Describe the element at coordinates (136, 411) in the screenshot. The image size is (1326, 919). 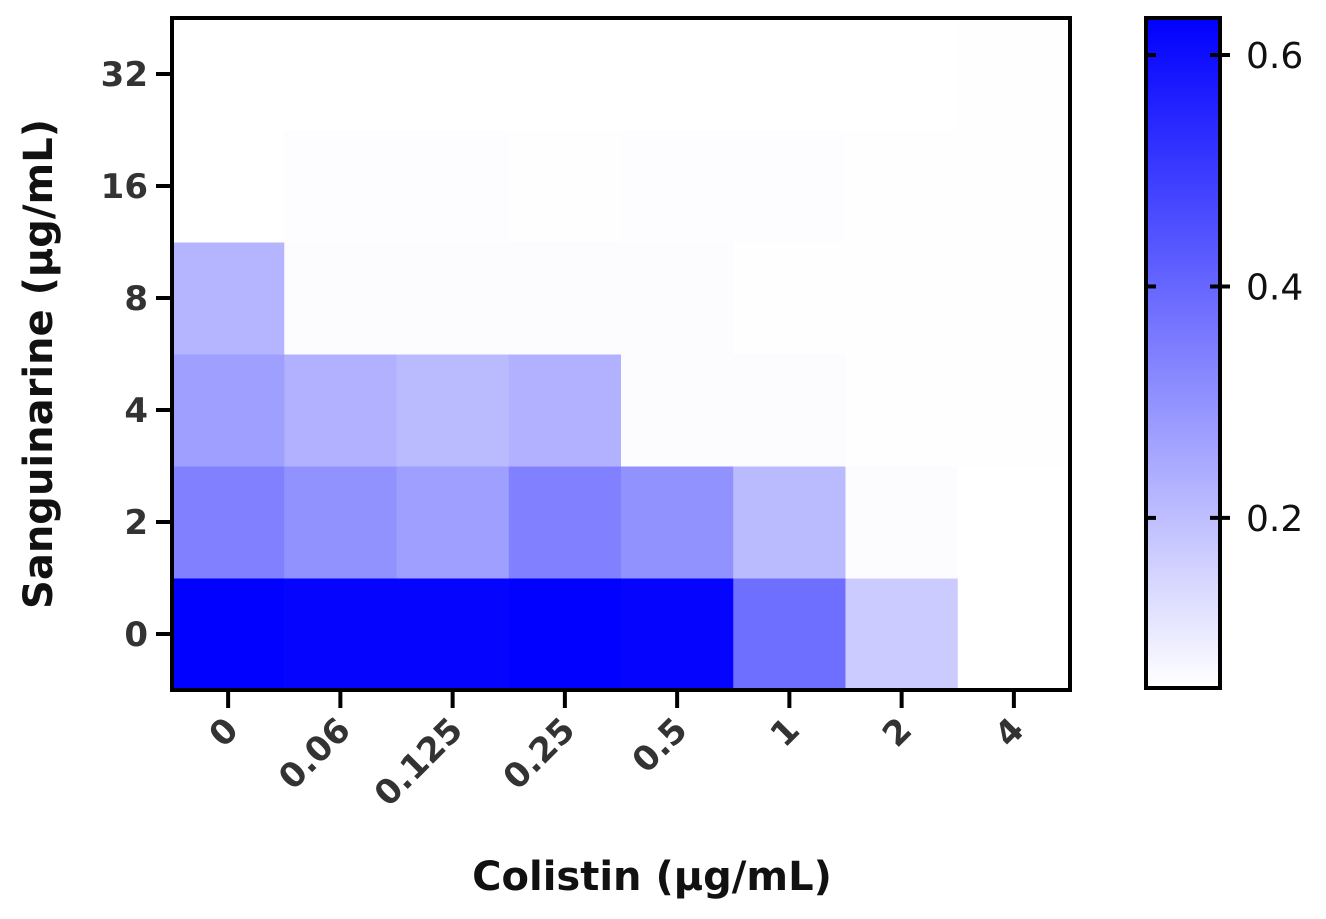
I see `y-tick-label: 4` at that location.